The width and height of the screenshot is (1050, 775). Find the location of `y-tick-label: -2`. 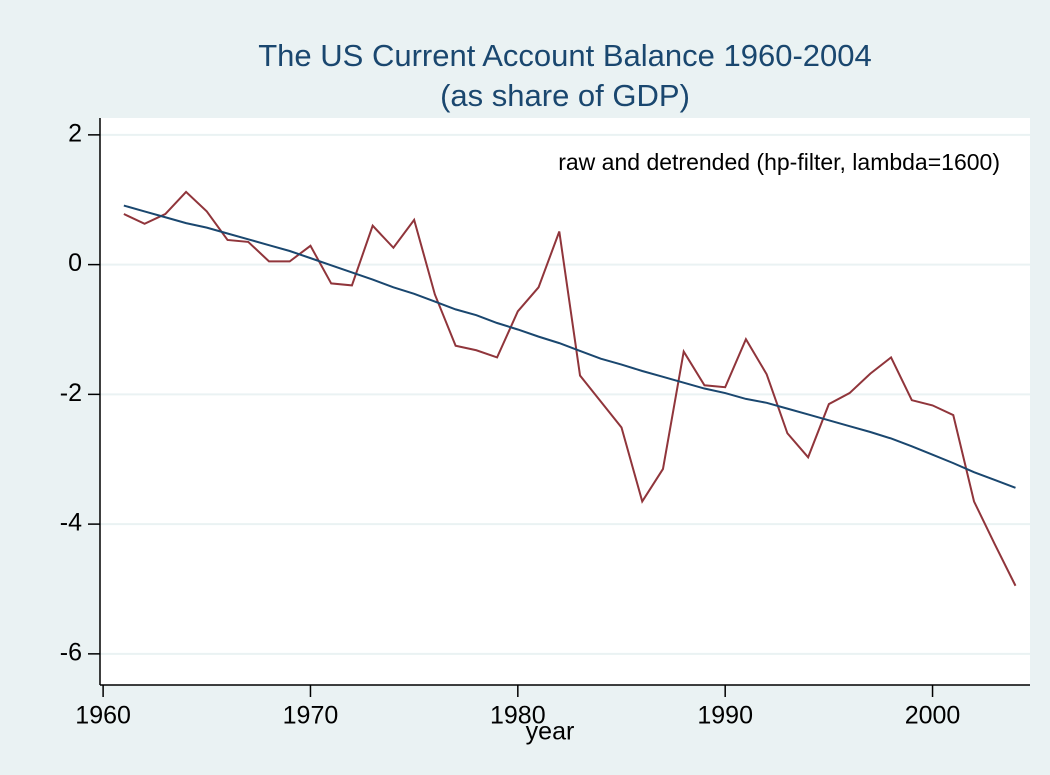

y-tick-label: -2 is located at coordinates (71, 393).